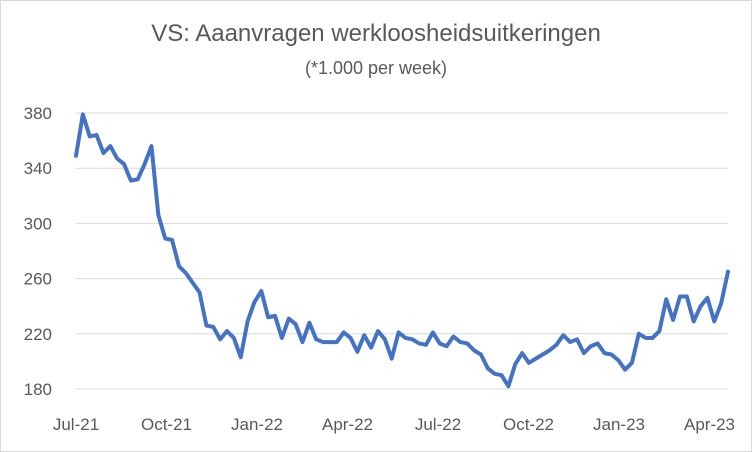 This screenshot has height=452, width=752. What do you see at coordinates (347, 424) in the screenshot?
I see `x-tick-label: Apr-22` at bounding box center [347, 424].